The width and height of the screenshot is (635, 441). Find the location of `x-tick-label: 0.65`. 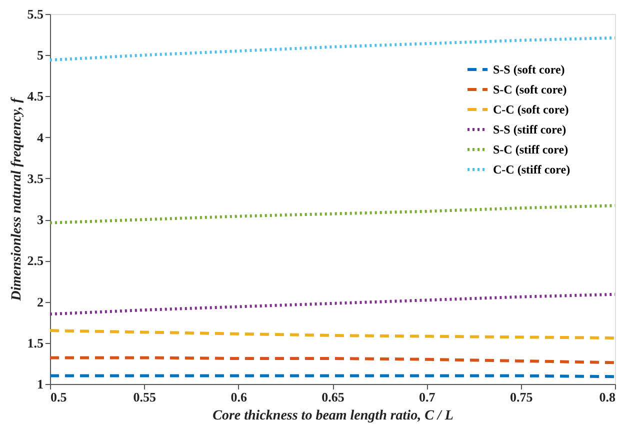

x-tick-label: 0.65 is located at coordinates (333, 397).